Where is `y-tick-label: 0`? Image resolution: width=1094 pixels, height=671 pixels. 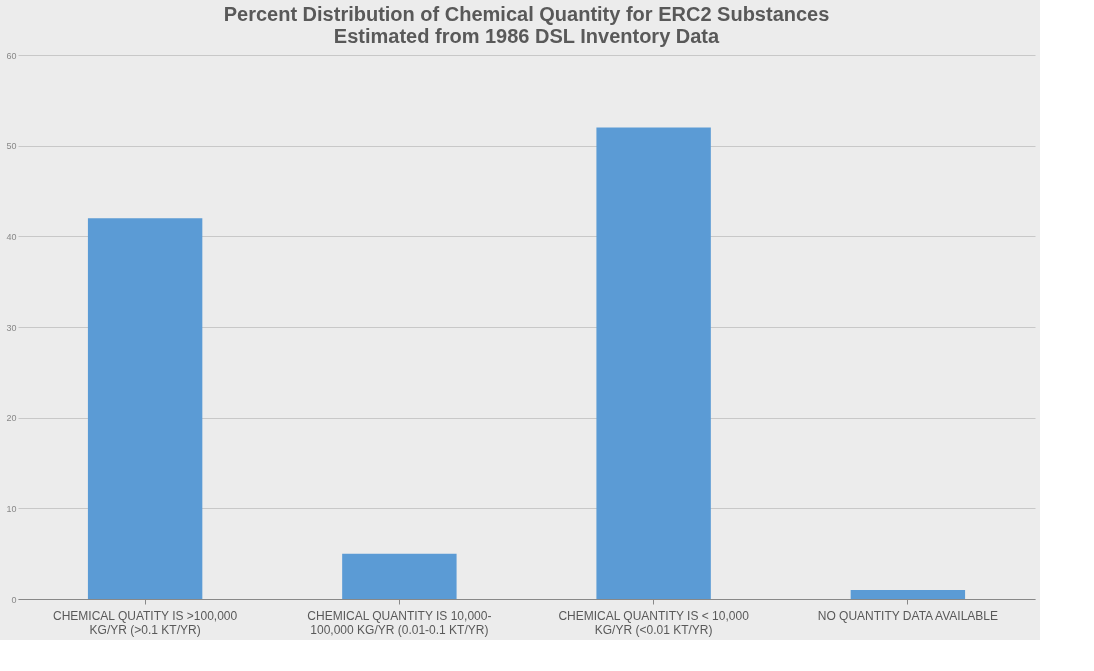
y-tick-label: 0 is located at coordinates (14, 599).